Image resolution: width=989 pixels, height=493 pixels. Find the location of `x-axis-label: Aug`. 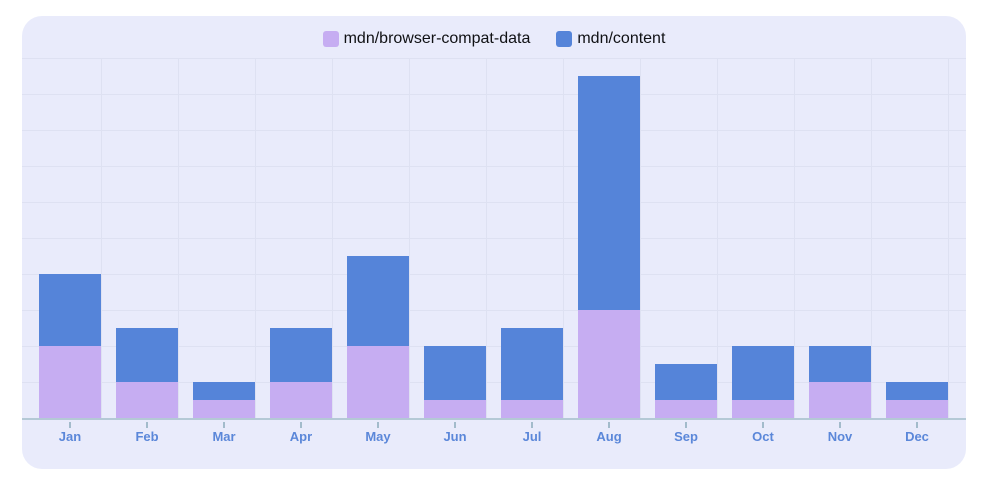

x-axis-label: Aug is located at coordinates (609, 436).